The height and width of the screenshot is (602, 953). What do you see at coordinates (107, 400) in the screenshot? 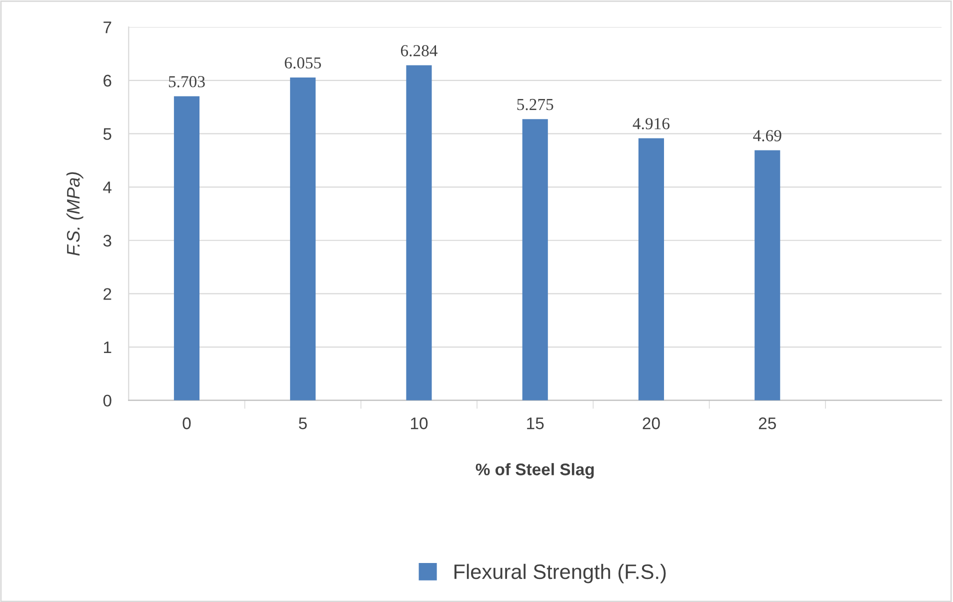
I see `y-tick-label: 0` at bounding box center [107, 400].